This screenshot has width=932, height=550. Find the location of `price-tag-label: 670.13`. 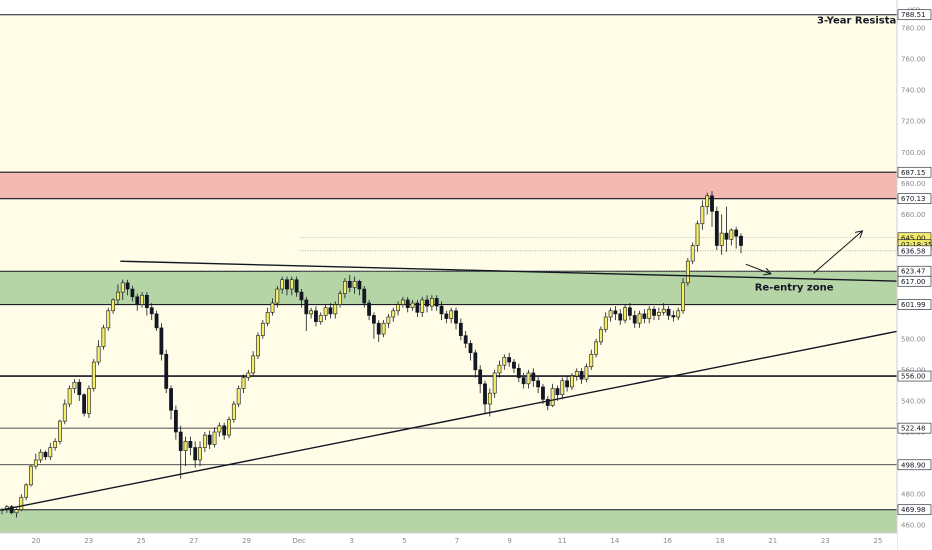

price-tag-label: 670.13 is located at coordinates (913, 199).